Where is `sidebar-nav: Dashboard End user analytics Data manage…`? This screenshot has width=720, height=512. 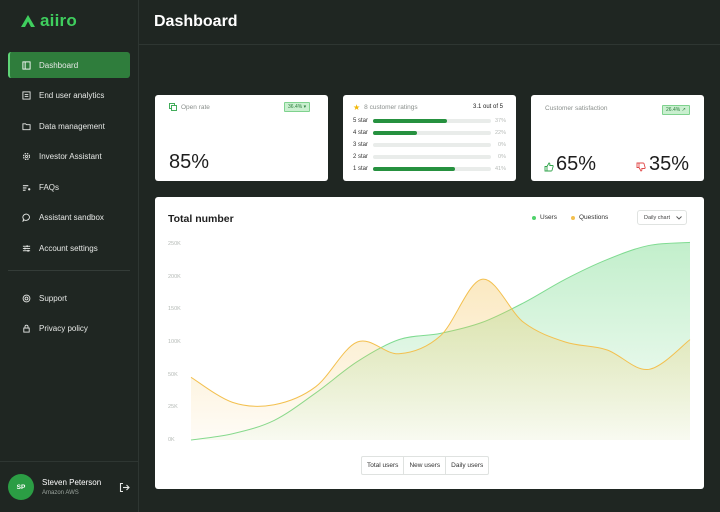
sidebar-nav: Dashboard End user analytics Data manage… is located at coordinates (69, 199).